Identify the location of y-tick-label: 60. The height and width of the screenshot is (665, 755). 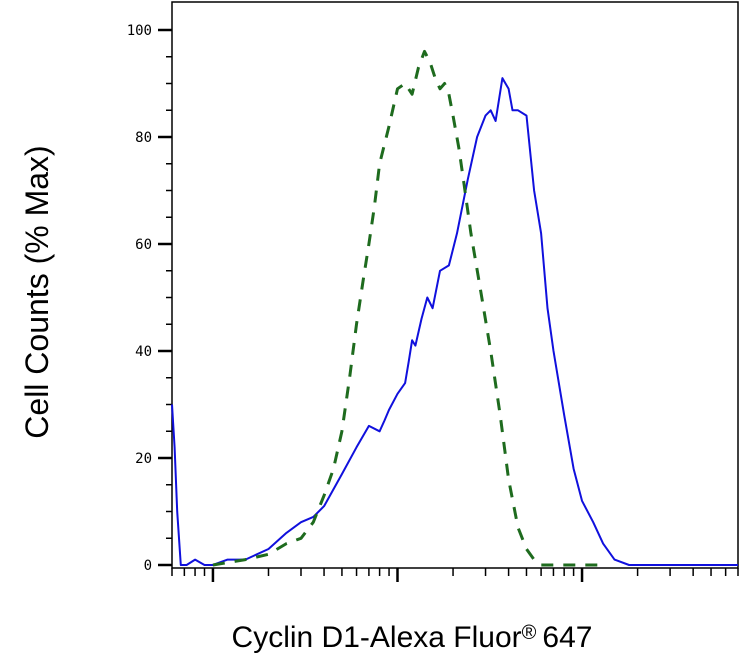
(143, 245).